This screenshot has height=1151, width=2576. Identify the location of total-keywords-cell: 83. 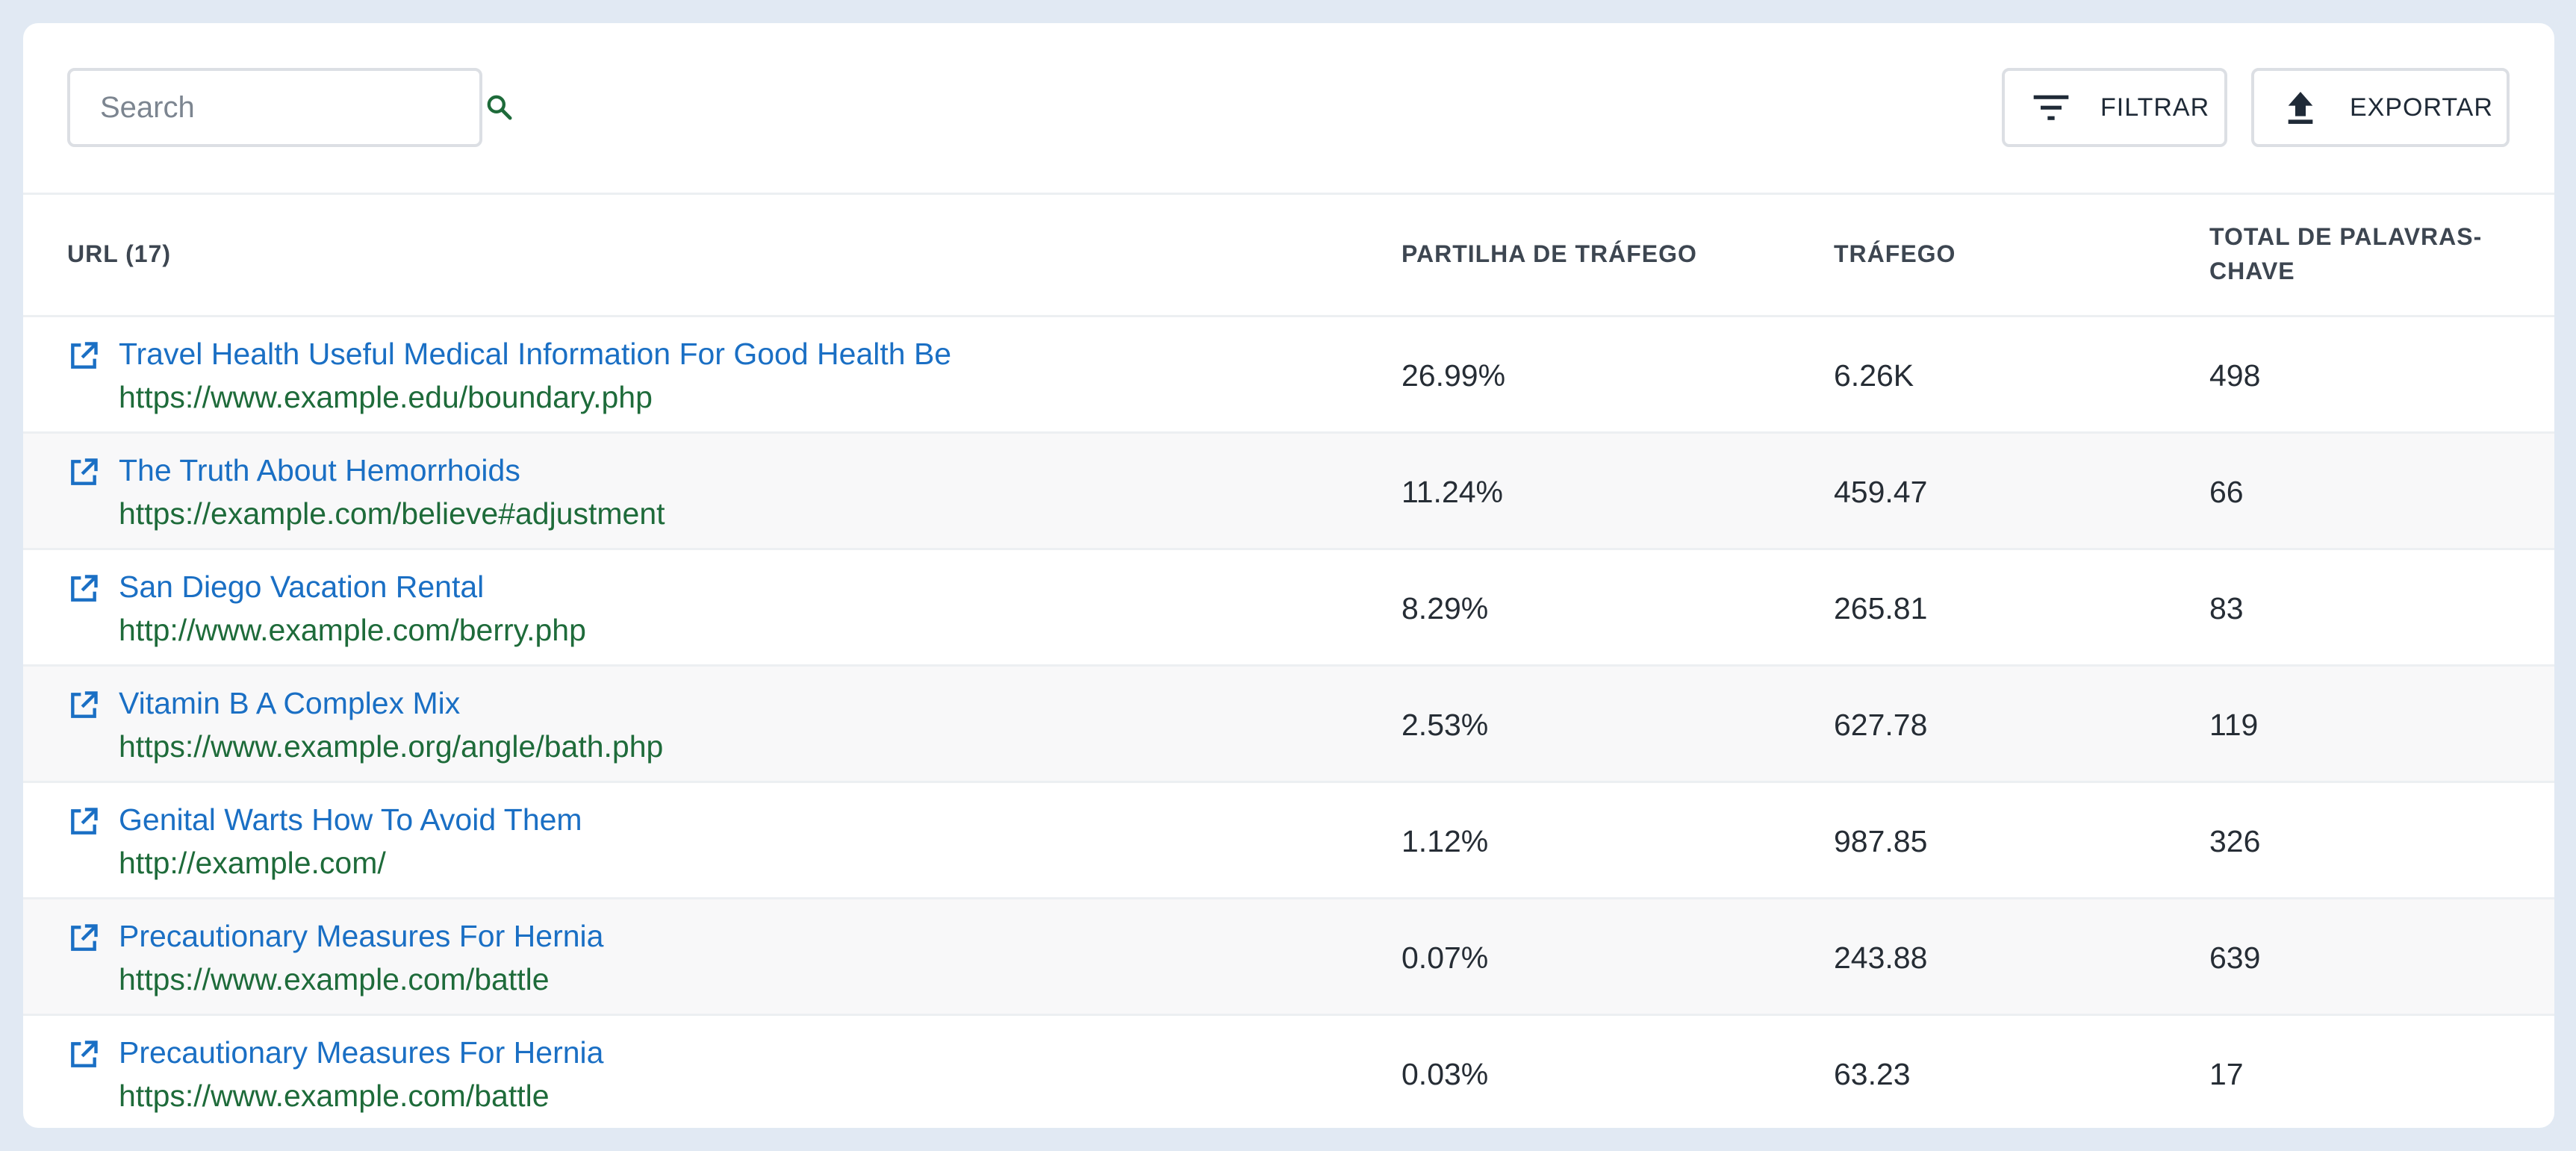
(2226, 608).